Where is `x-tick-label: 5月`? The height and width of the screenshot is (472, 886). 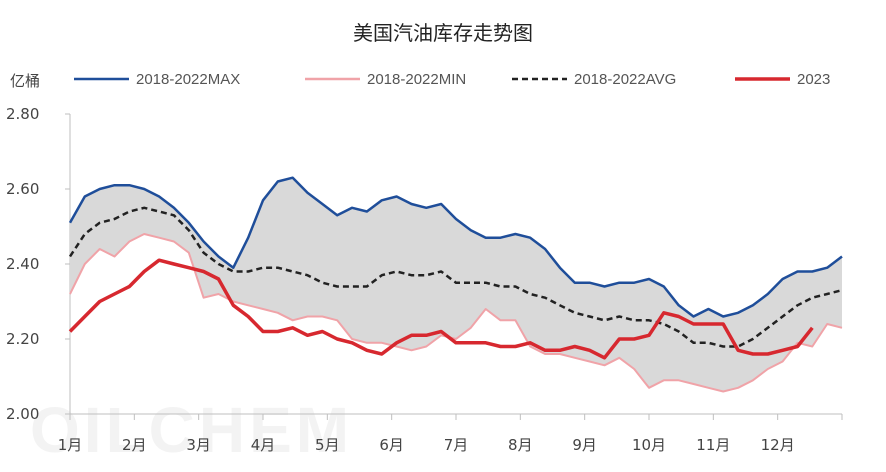 x-tick-label: 5月 is located at coordinates (327, 445).